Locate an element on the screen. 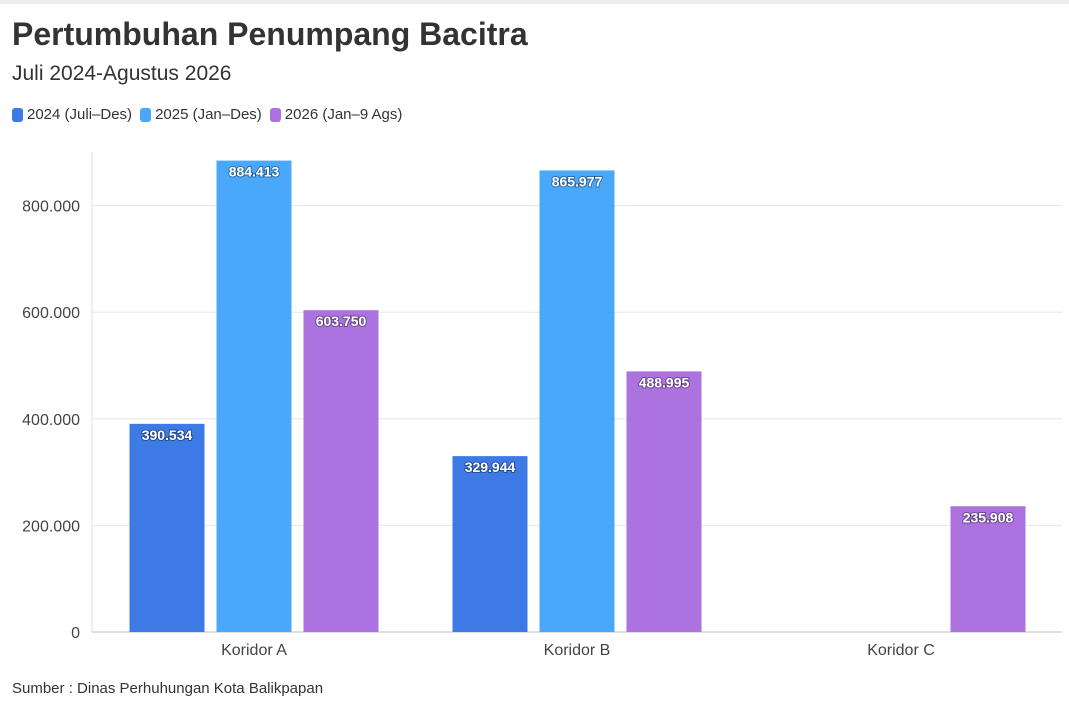  x-tick-label: Koridor A is located at coordinates (254, 650).